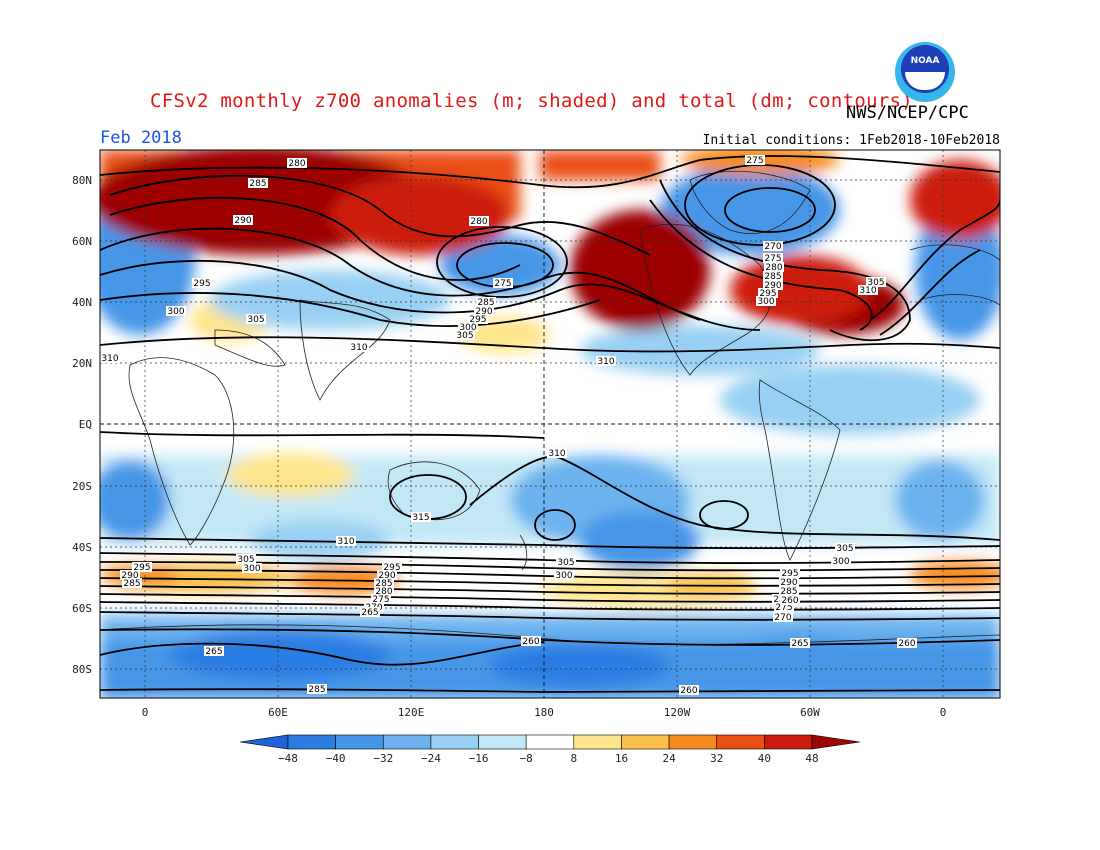 The image size is (1100, 850). I want to click on lon-label: 60E, so click(278, 712).